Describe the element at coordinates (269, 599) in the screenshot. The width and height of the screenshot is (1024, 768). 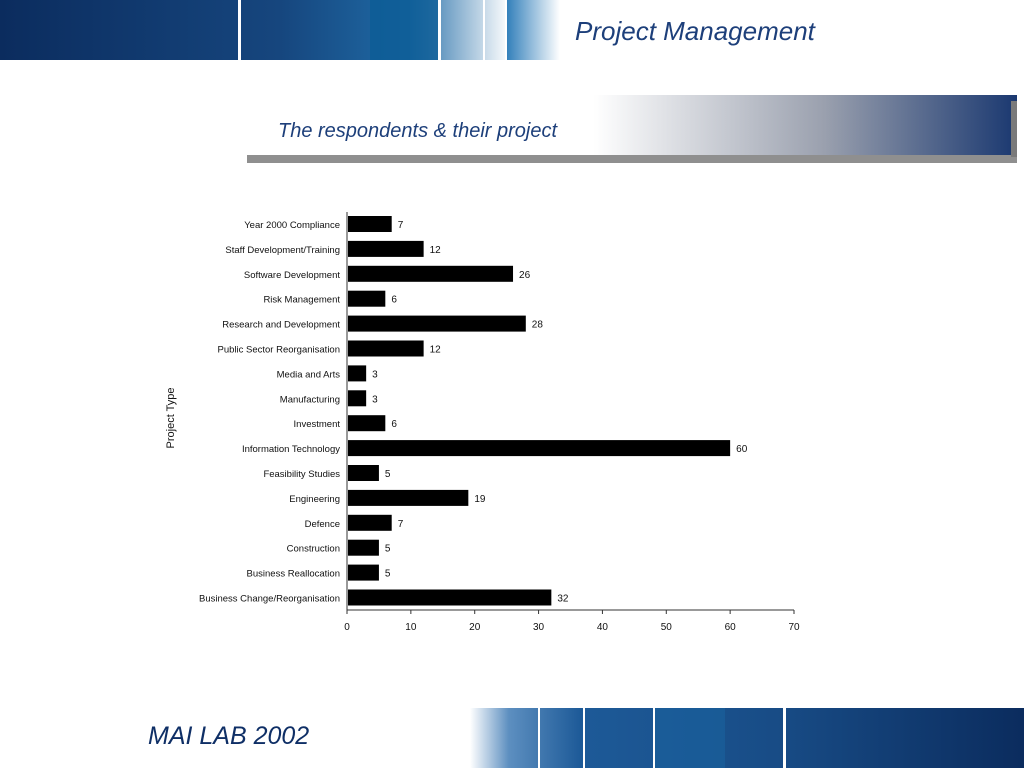
I see `category-label: Business Change/Reorganisation` at that location.